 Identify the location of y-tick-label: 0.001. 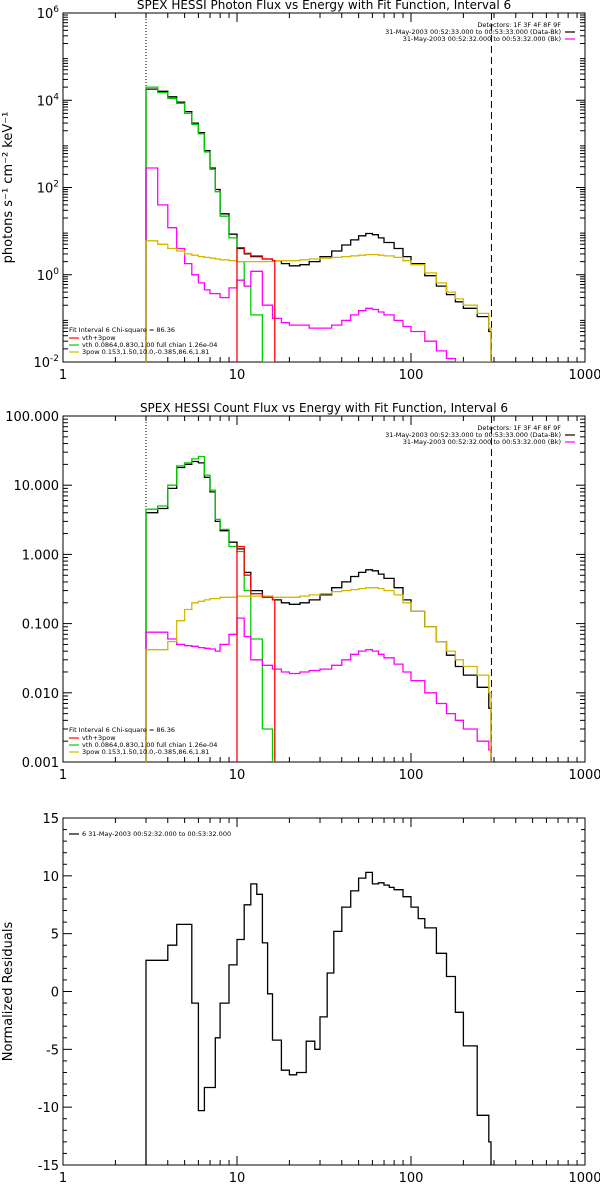
(40, 763).